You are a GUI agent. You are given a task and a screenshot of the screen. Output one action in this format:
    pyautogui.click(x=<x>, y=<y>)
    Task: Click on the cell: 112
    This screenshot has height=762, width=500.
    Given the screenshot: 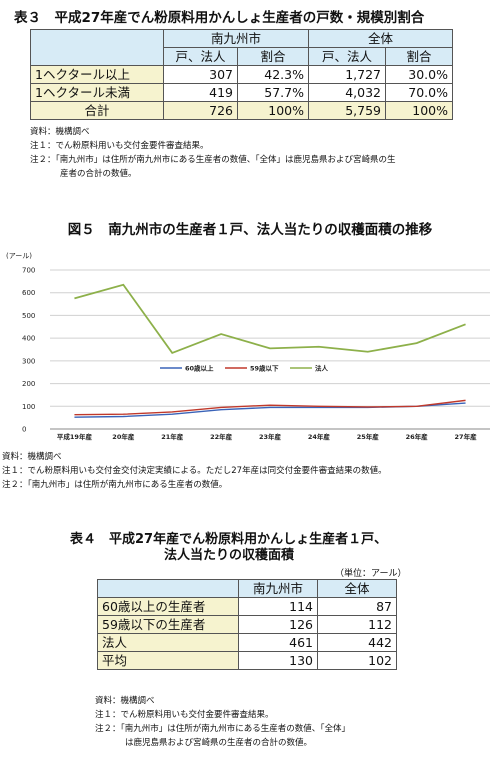 What is the action you would take?
    pyautogui.click(x=357, y=624)
    